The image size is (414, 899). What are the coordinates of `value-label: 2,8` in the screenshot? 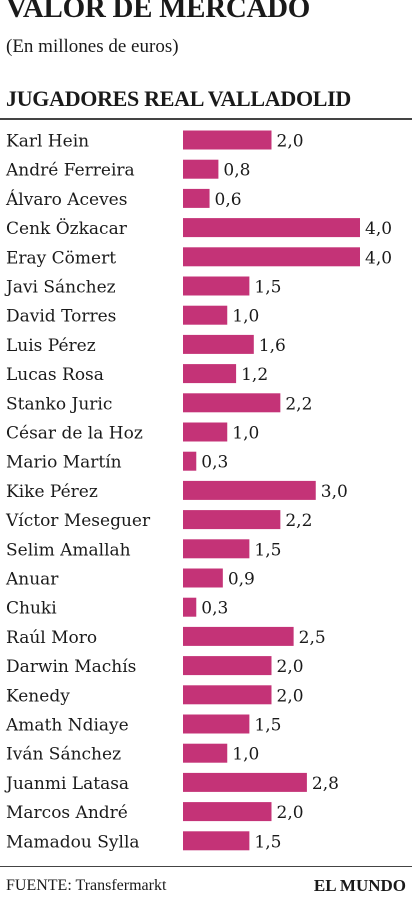 It's located at (325, 784).